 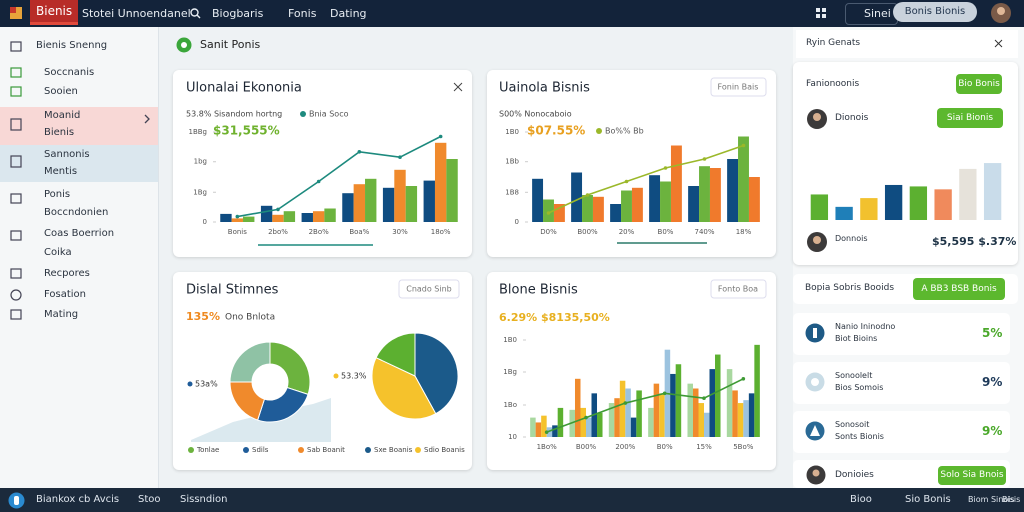 What do you see at coordinates (67, 273) in the screenshot?
I see `sidebar-item: Recpores` at bounding box center [67, 273].